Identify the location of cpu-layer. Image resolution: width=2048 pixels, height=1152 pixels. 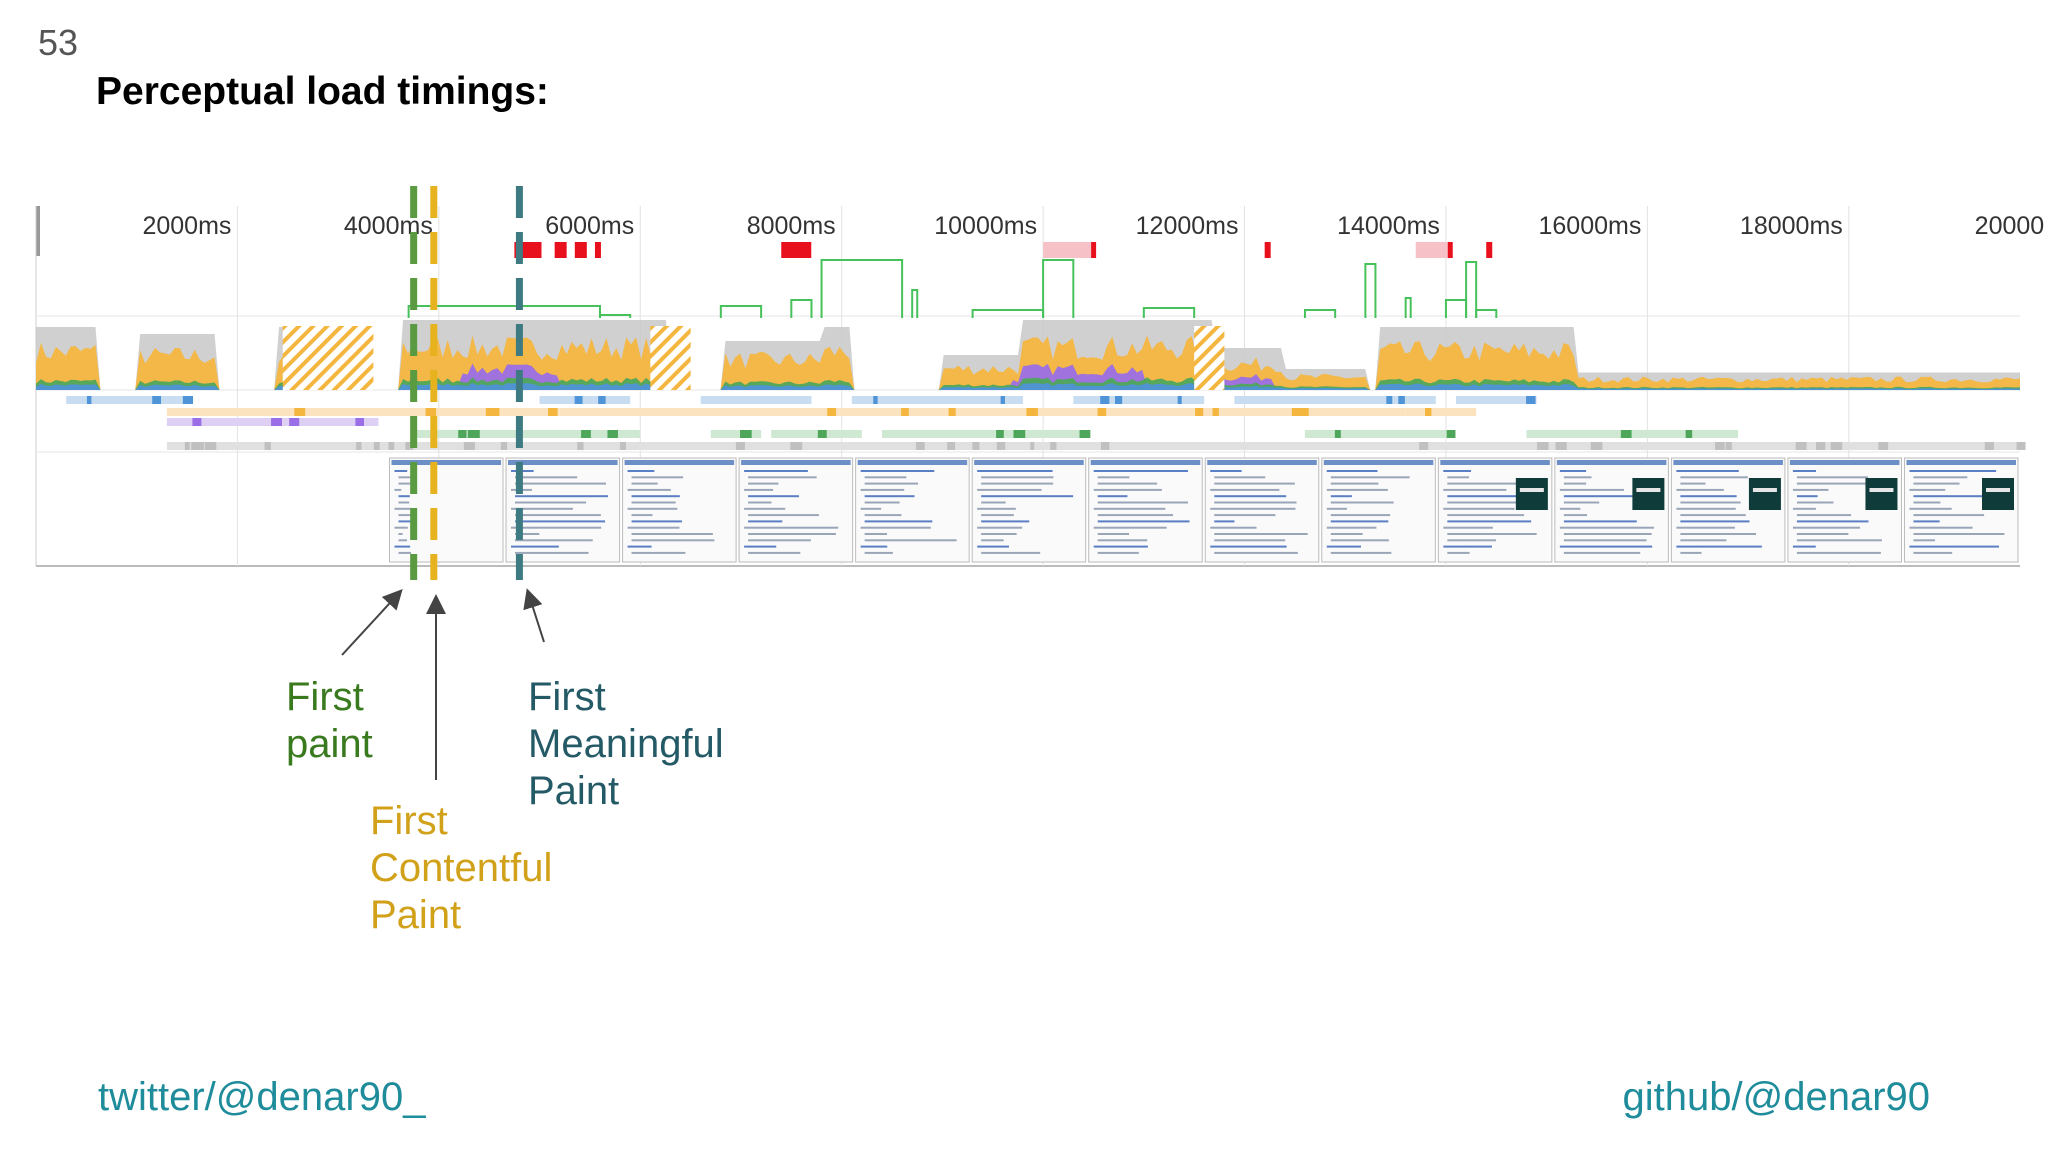
(1028, 386).